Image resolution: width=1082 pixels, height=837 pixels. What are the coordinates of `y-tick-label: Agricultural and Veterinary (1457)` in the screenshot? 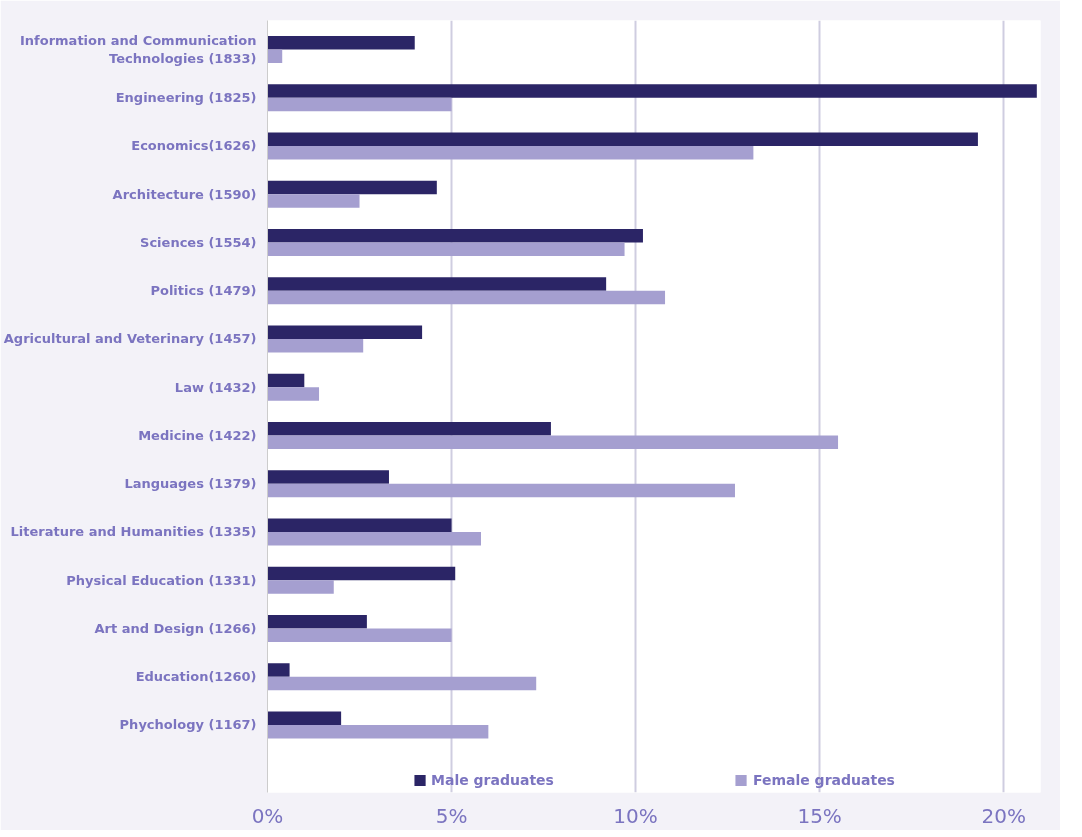 It's located at (130, 339).